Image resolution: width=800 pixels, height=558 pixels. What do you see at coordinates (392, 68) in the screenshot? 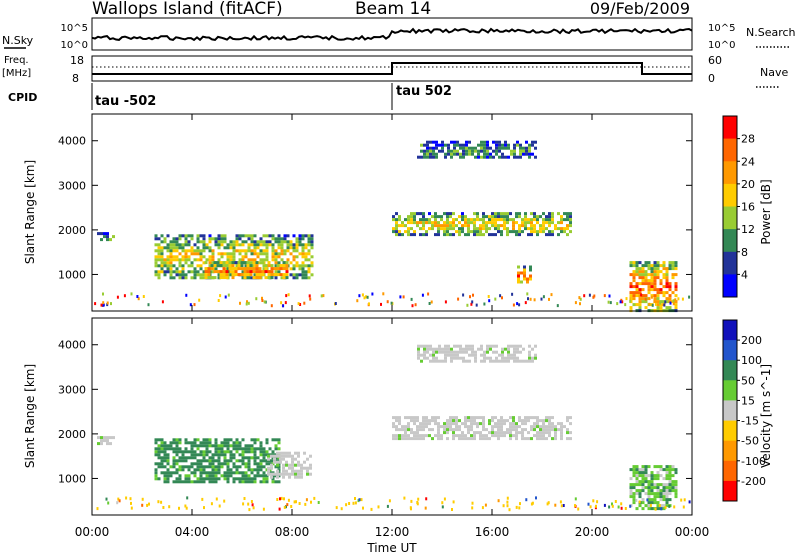
I see `freq-trace` at bounding box center [392, 68].